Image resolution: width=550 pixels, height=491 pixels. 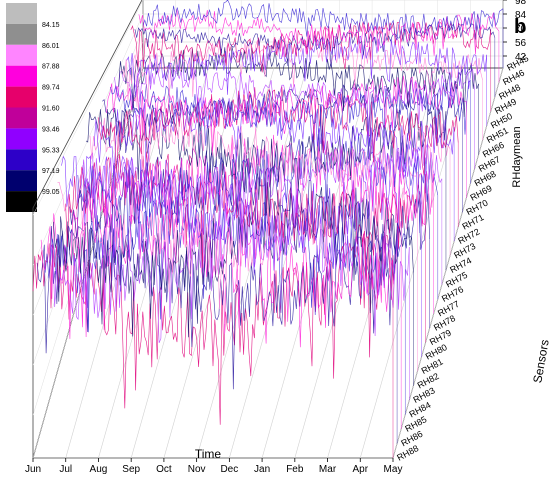 What do you see at coordinates (65, 469) in the screenshot?
I see `x-tick-label: Jul` at bounding box center [65, 469].